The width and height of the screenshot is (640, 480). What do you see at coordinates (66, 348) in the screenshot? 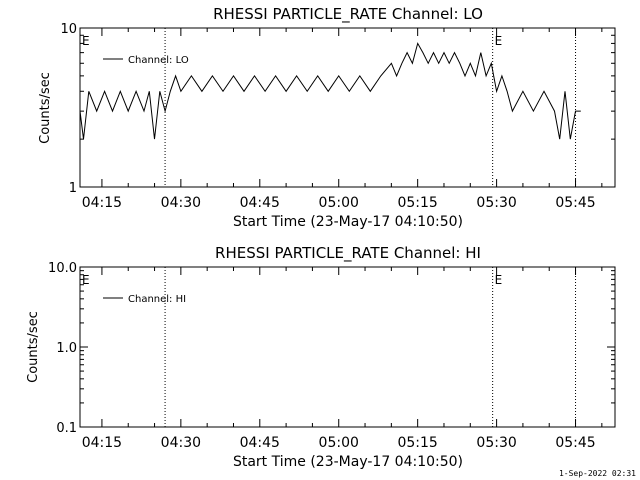
I see `y-tick-label: 1.0` at bounding box center [66, 348].